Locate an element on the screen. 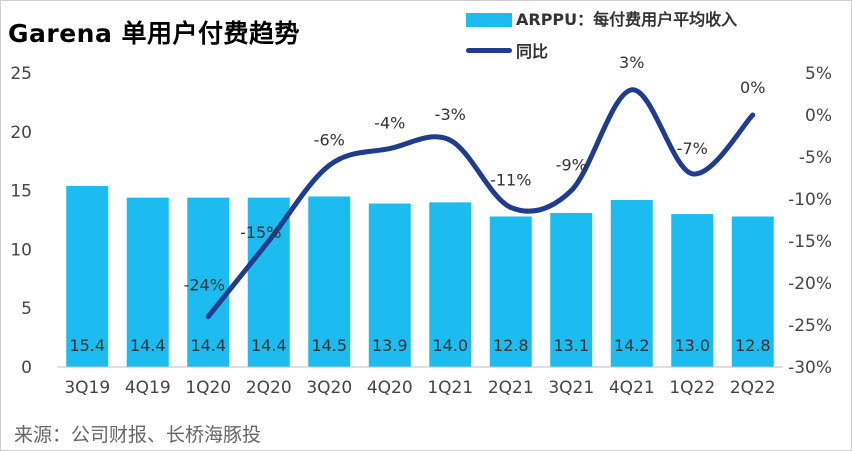  x-tick-1Q22: 1Q22 is located at coordinates (692, 388).